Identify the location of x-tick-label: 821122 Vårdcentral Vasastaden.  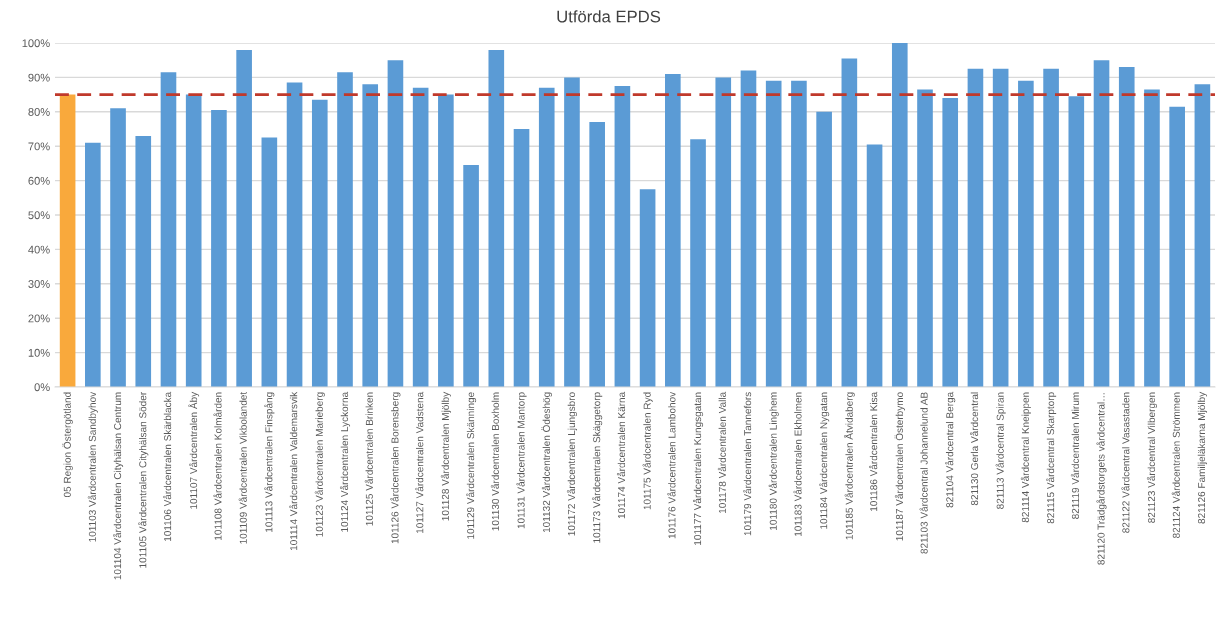
(1125, 462).